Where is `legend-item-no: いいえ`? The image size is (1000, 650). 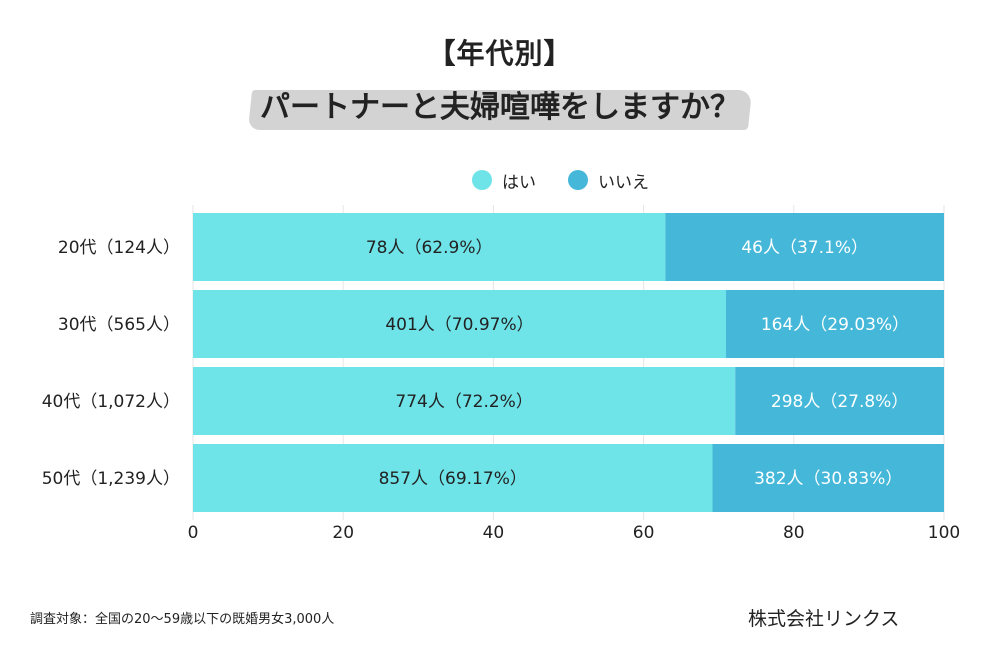 legend-item-no: いいえ is located at coordinates (608, 180).